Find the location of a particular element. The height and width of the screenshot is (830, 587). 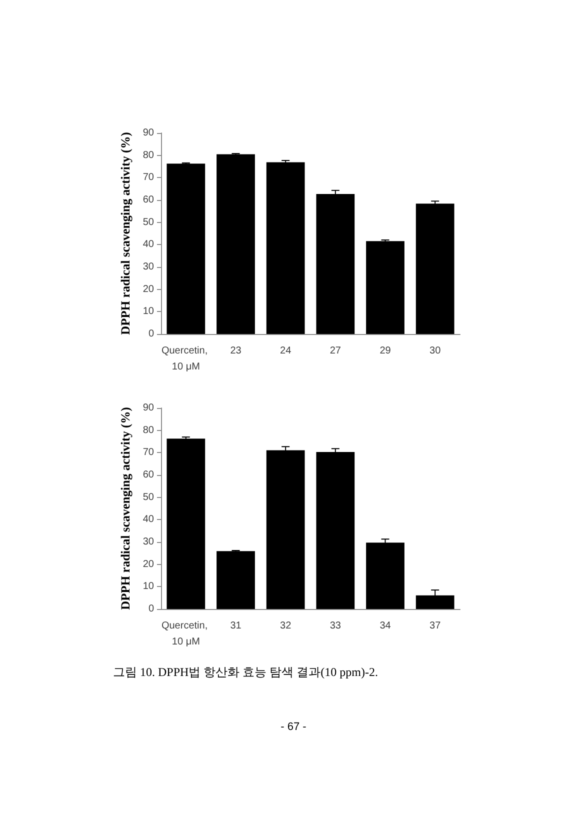

text: - 67 - is located at coordinates (294, 727).